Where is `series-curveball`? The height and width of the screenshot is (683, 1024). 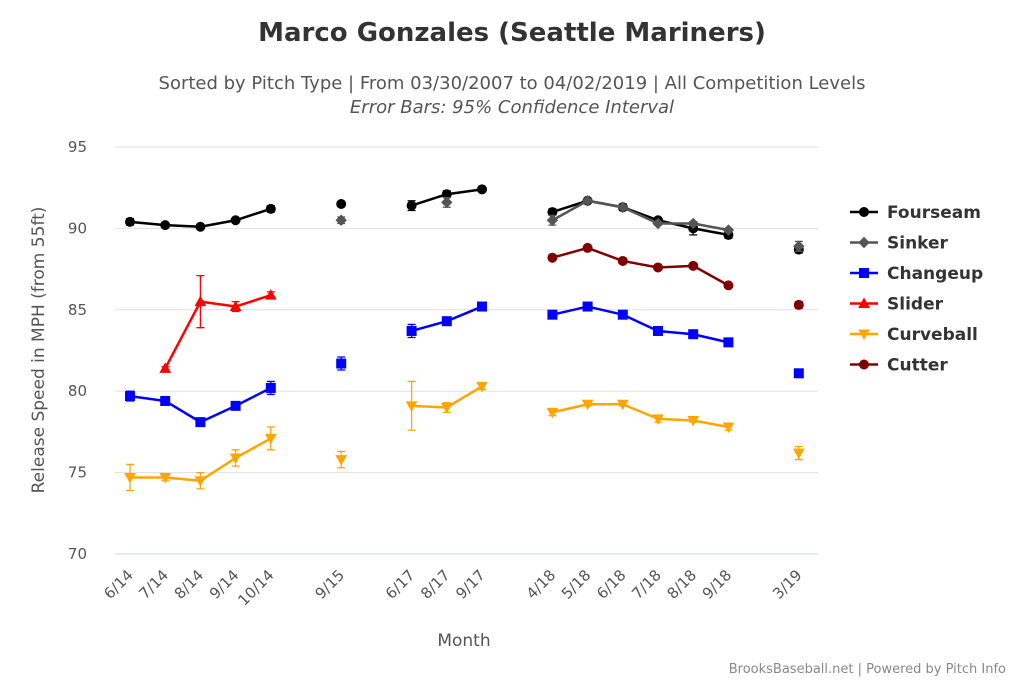
series-curveball is located at coordinates (464, 436).